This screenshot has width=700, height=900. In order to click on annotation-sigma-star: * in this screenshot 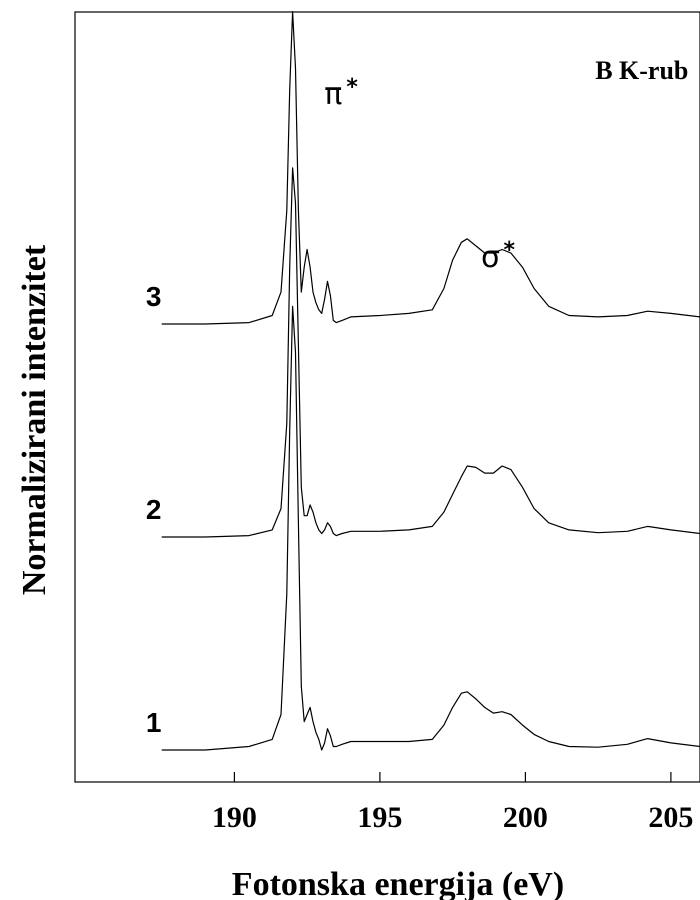, I will do `click(509, 250)`.